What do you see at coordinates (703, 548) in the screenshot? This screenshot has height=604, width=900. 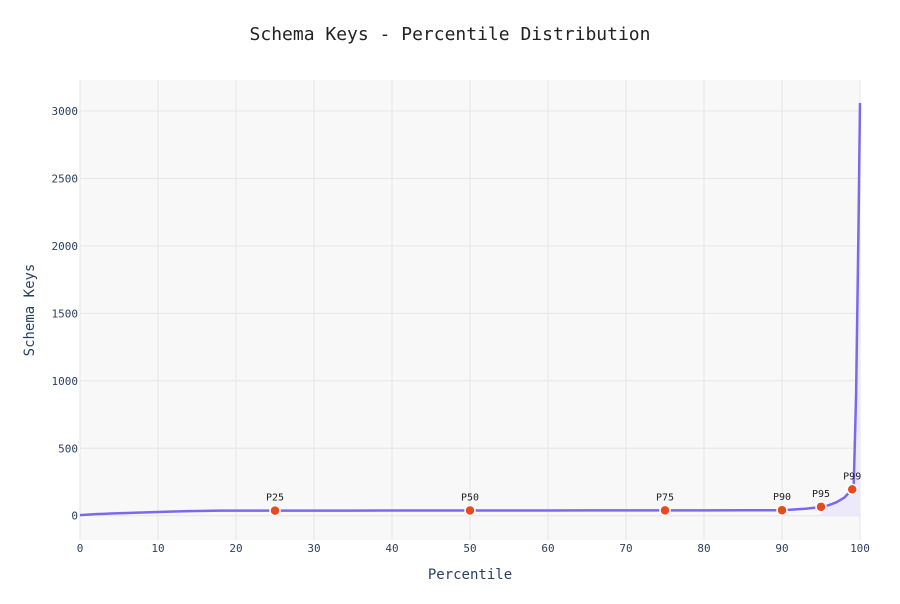 I see `x-tick-label: 80` at bounding box center [703, 548].